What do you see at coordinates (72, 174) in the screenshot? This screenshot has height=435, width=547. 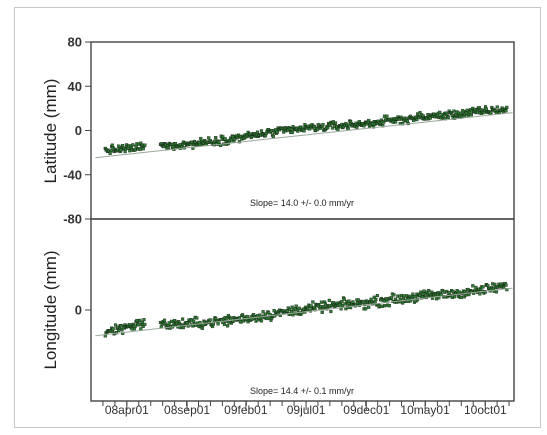 I see `latitude-y-tick-label: -40` at bounding box center [72, 174].